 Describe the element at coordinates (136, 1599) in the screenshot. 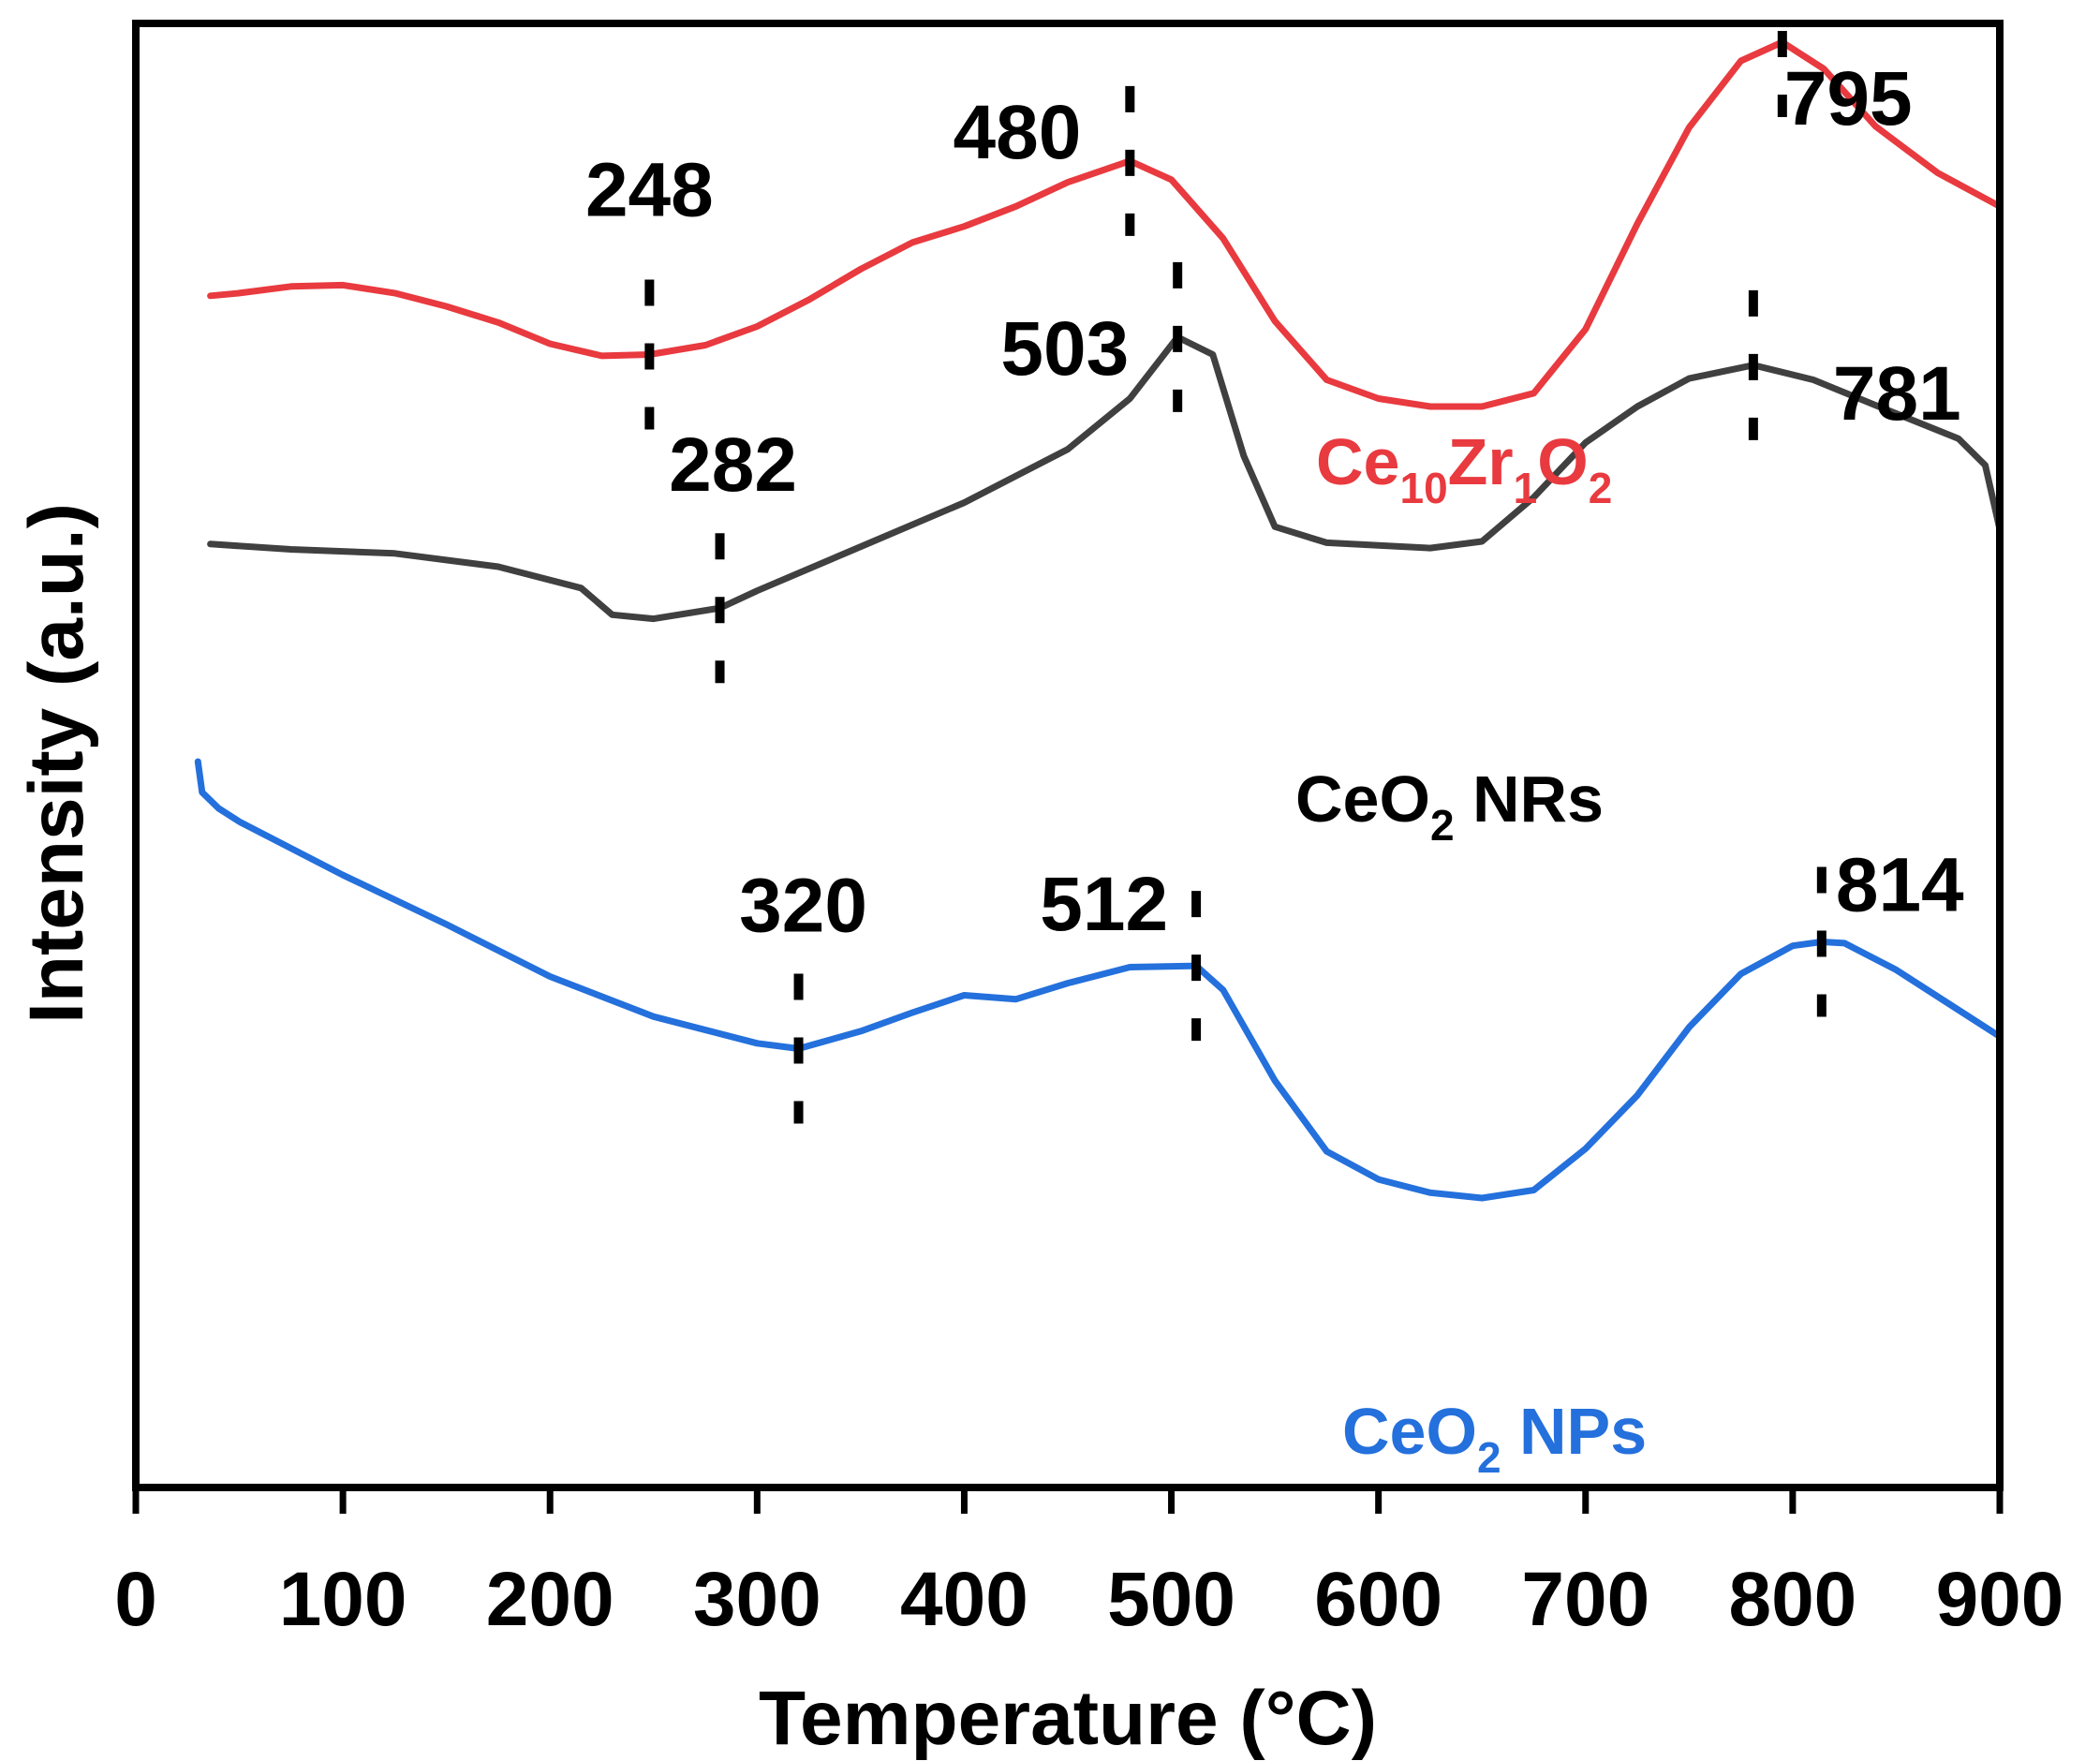

I see `x-tick-label-0: 0` at that location.